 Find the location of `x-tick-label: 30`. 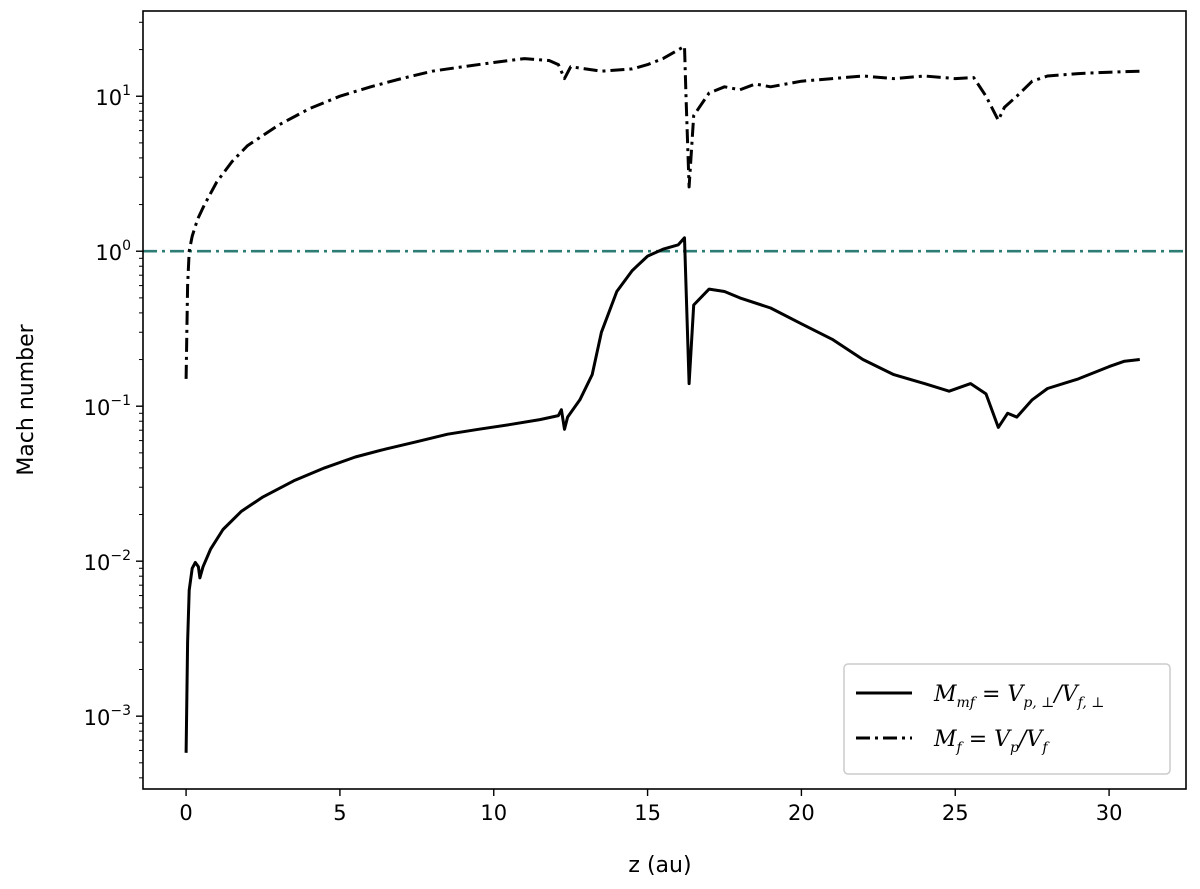

x-tick-label: 30 is located at coordinates (1109, 813).